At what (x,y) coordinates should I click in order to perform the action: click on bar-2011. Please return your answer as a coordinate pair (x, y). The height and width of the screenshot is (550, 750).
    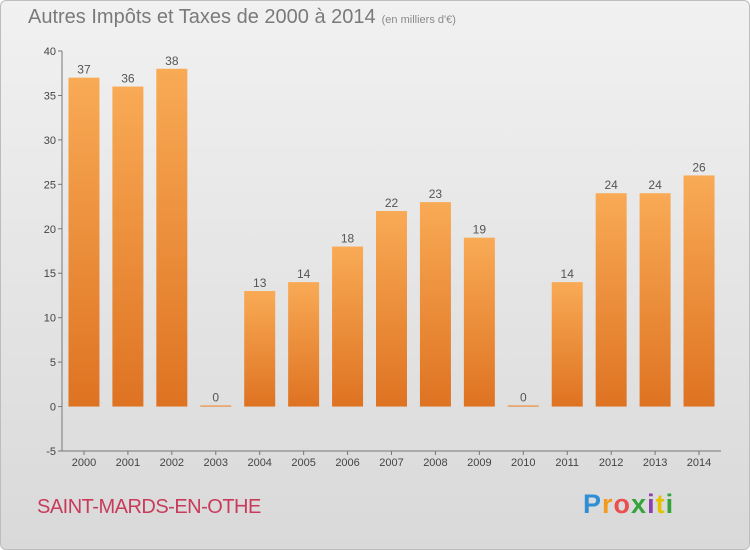
    Looking at the image, I should click on (567, 344).